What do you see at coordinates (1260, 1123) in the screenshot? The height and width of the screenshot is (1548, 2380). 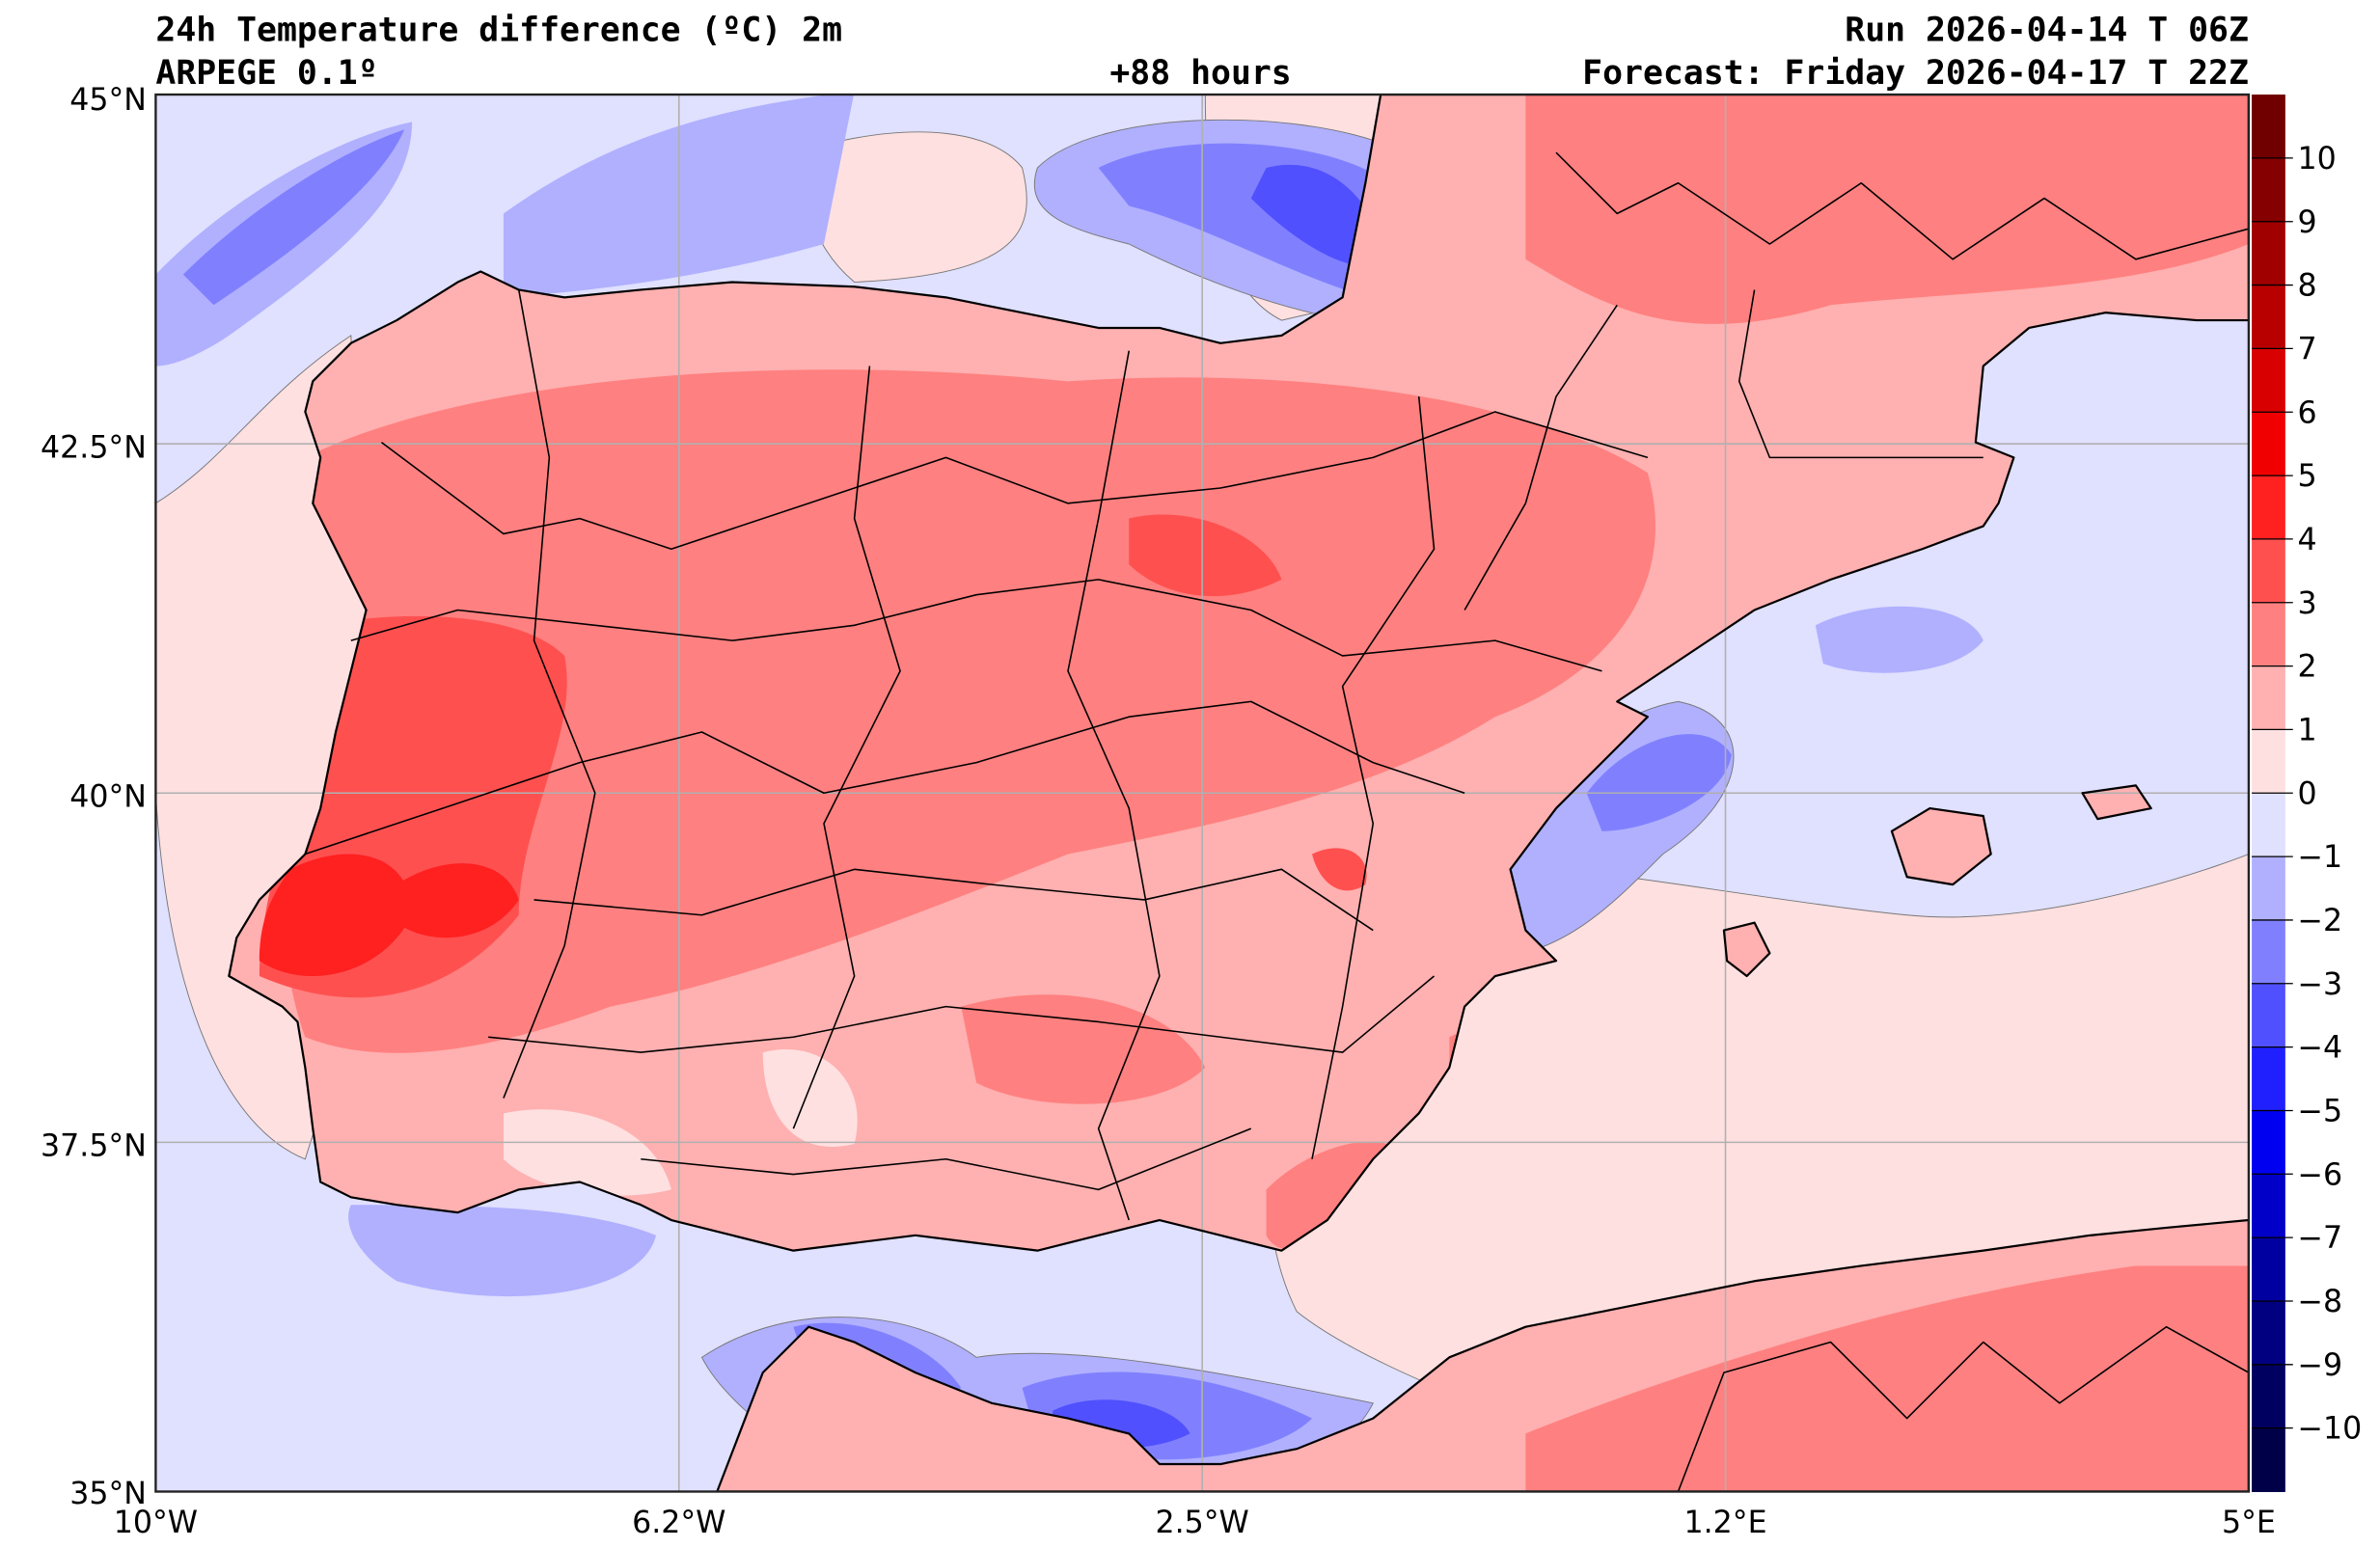 I see `anomaly-2to3-south` at bounding box center [1260, 1123].